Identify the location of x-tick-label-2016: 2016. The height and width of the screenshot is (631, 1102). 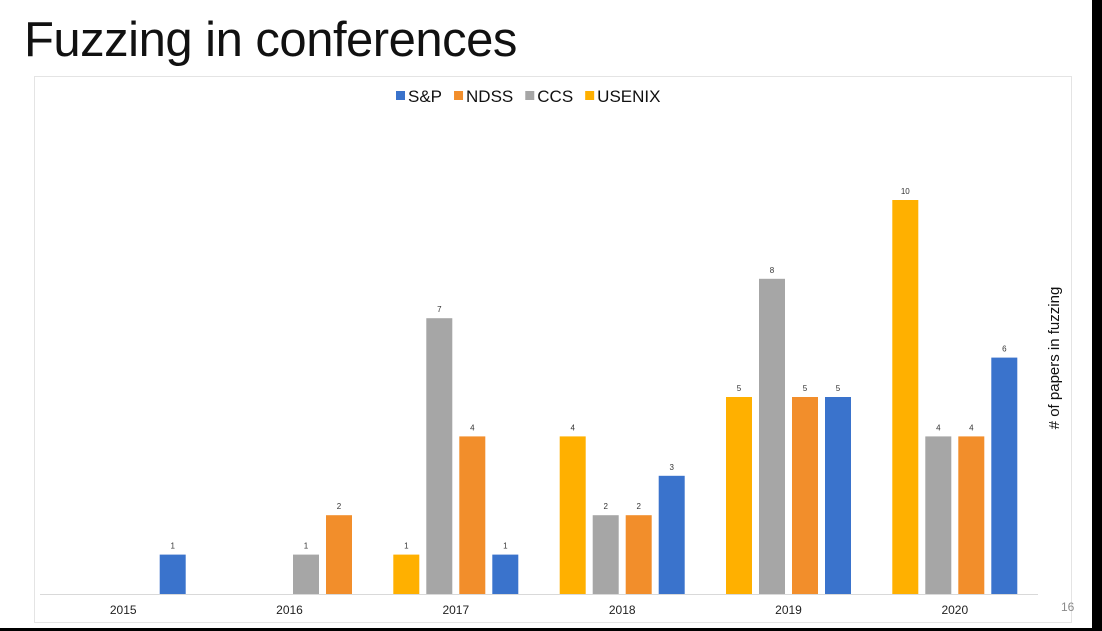
(289, 610).